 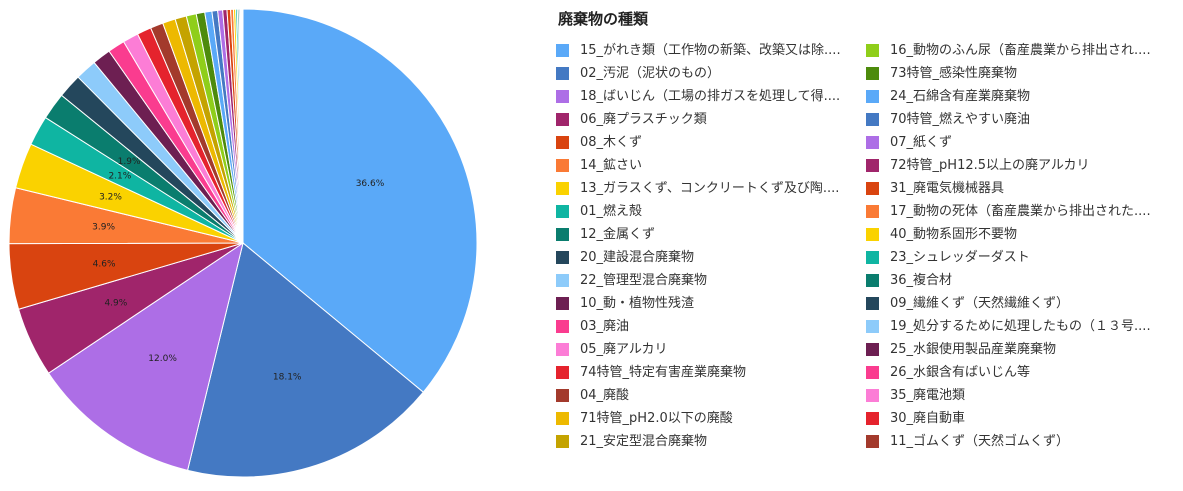 What do you see at coordinates (605, 395) in the screenshot?
I see `legend-label: 04_廃酸` at bounding box center [605, 395].